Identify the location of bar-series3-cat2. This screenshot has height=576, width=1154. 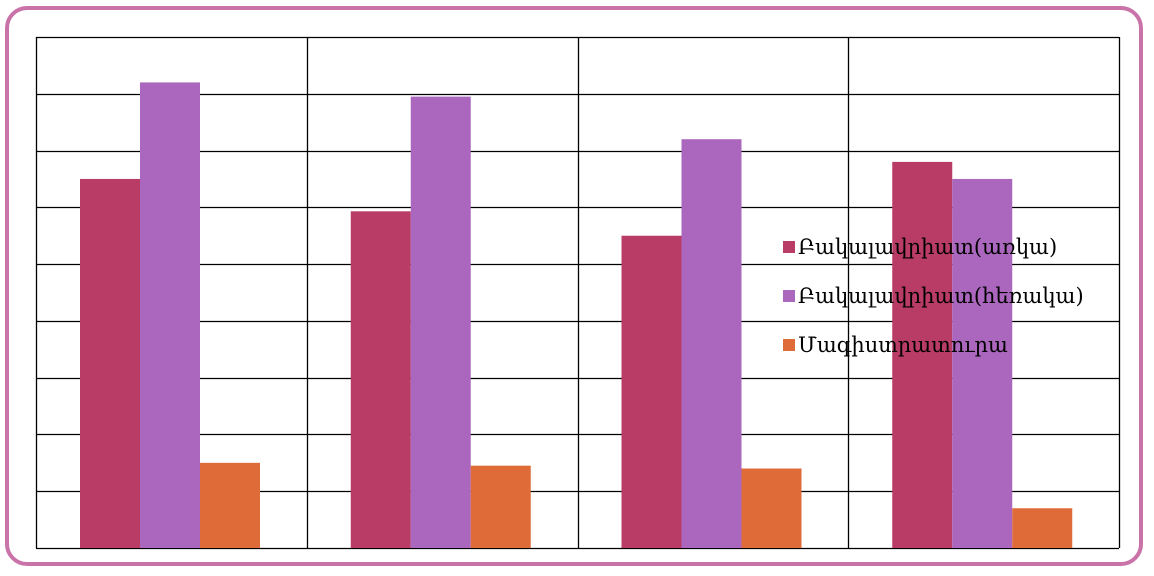
(500, 506).